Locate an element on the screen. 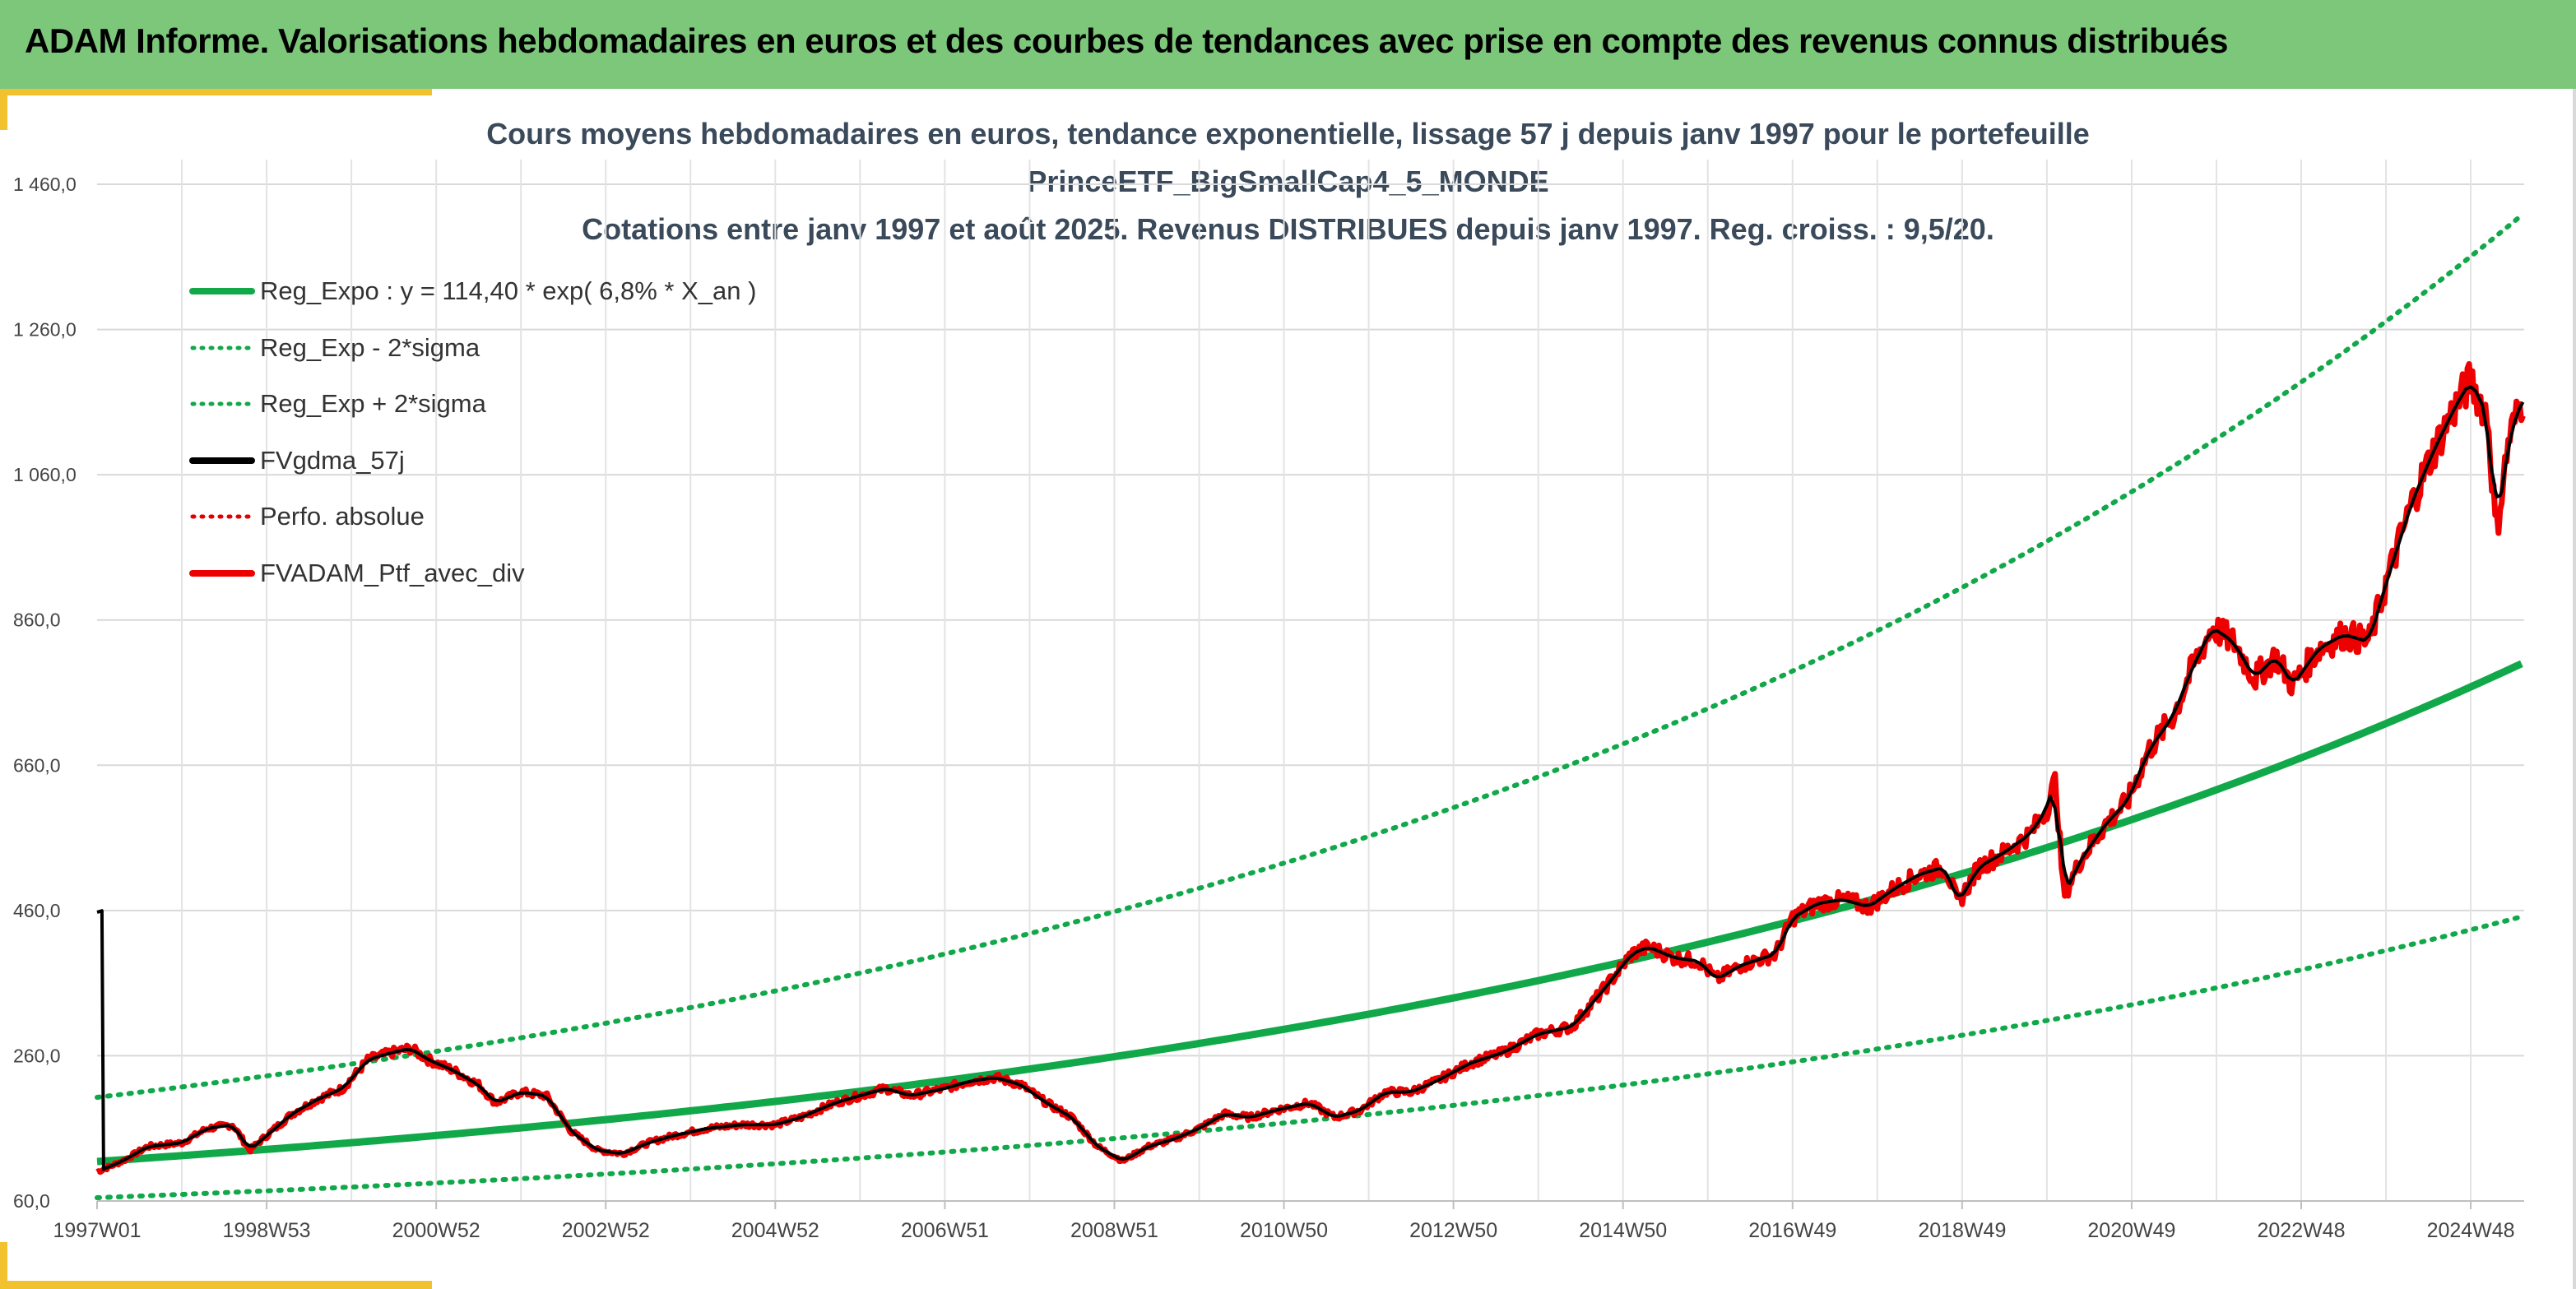 Image resolution: width=2576 pixels, height=1289 pixels. x-tick-label: 2020W49 is located at coordinates (2131, 1230).